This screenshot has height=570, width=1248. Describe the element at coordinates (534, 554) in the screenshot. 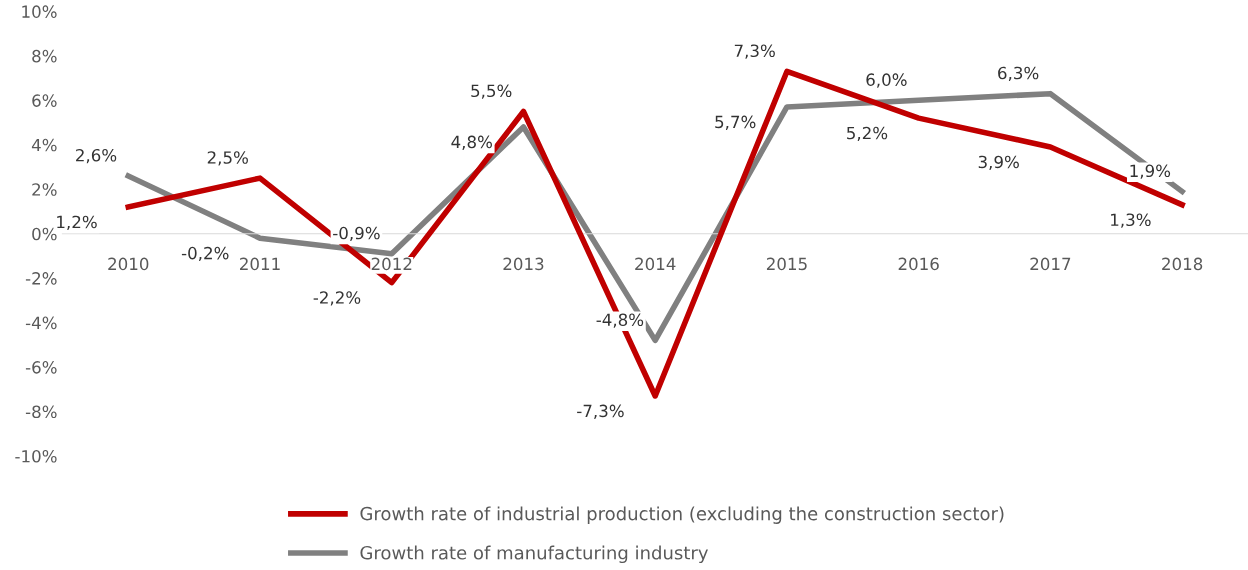

I see `legend-label: Growth rate of manufacturing industry` at that location.